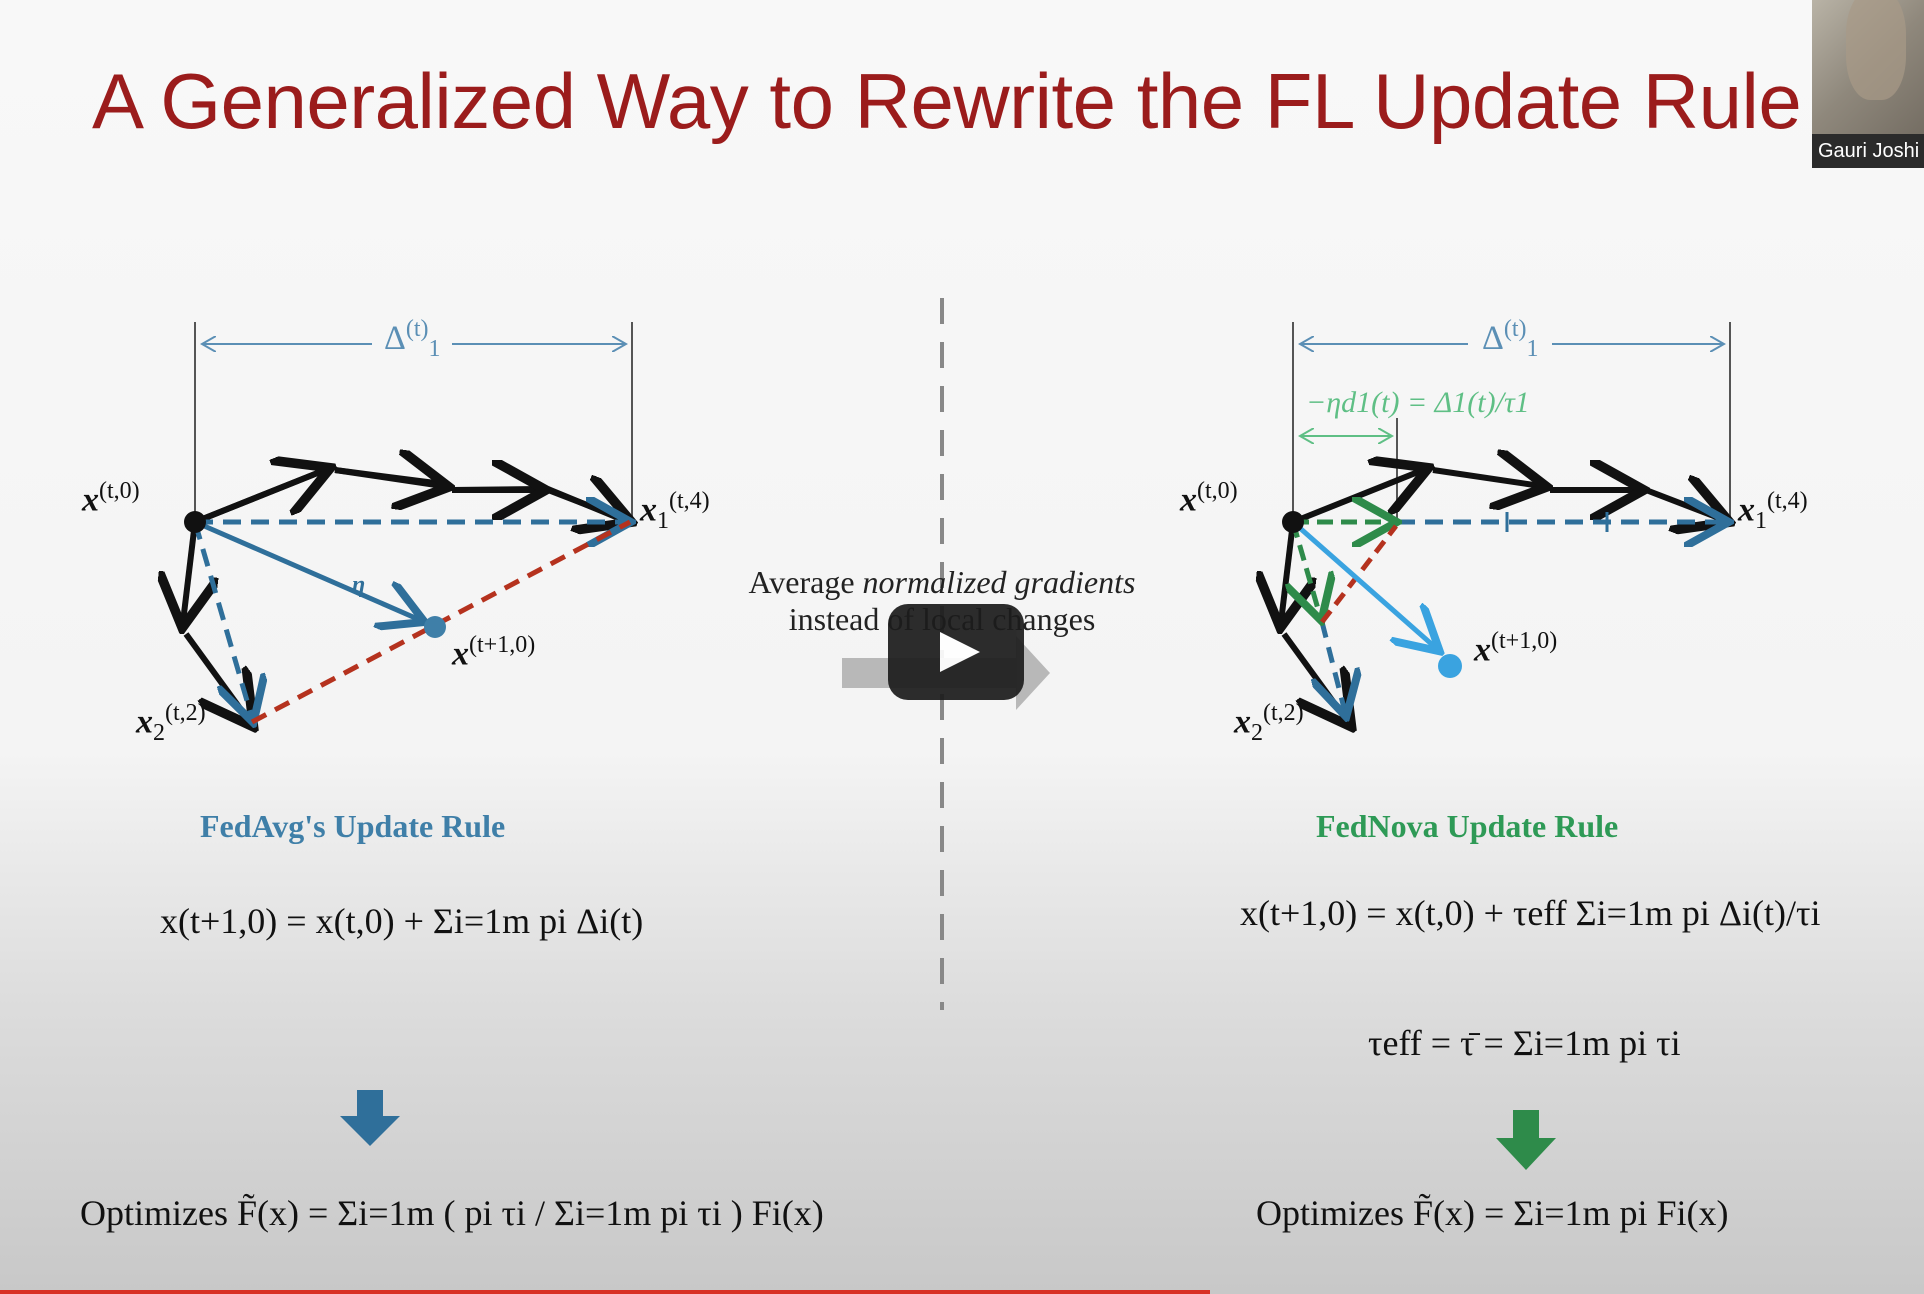 This screenshot has width=1924, height=1294. I want to click on video-progress-bar, so click(605, 1292).